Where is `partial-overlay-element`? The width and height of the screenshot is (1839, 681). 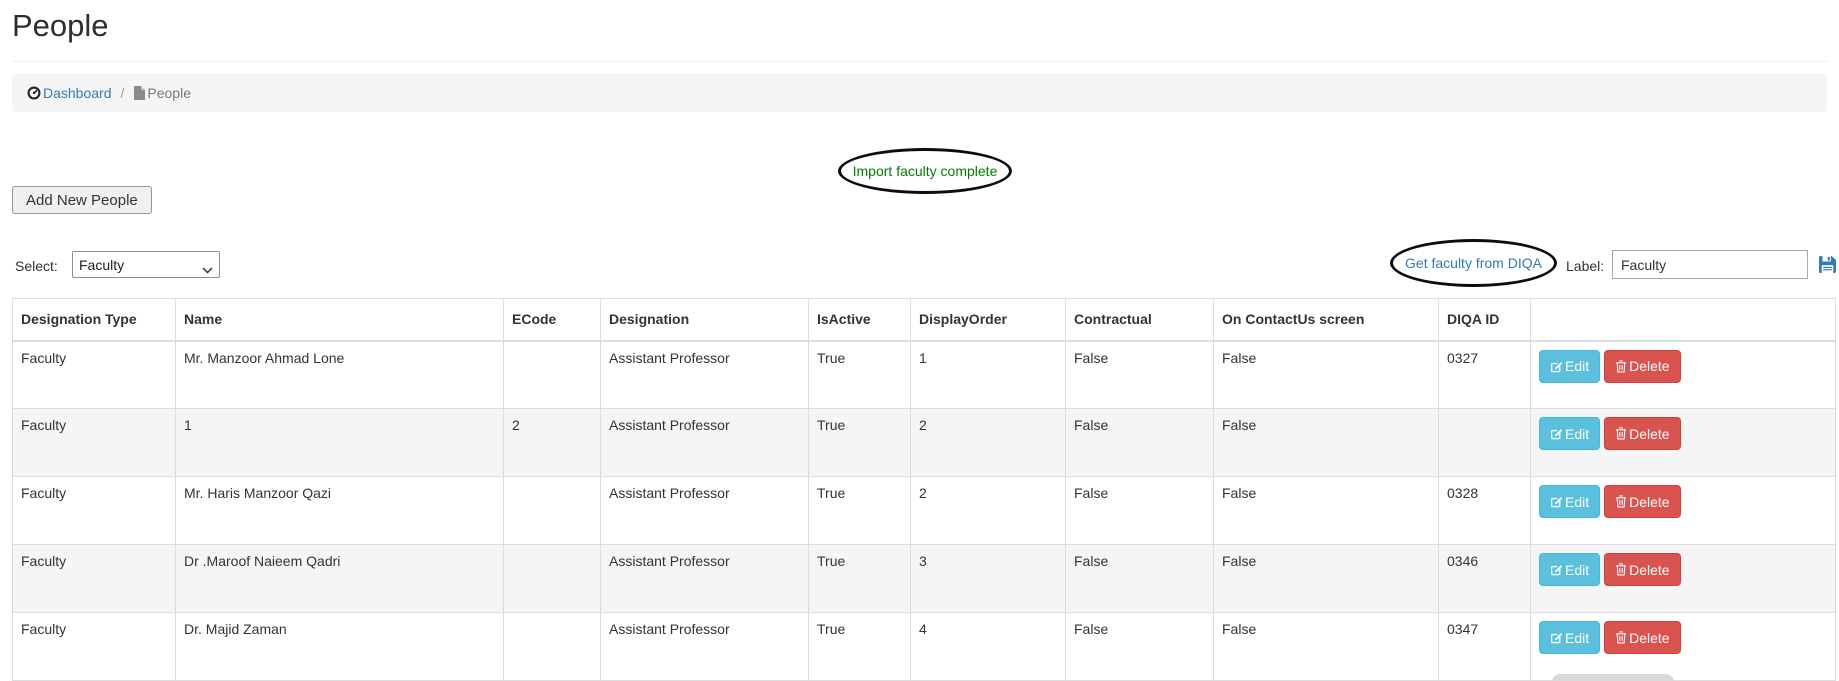 partial-overlay-element is located at coordinates (1613, 677).